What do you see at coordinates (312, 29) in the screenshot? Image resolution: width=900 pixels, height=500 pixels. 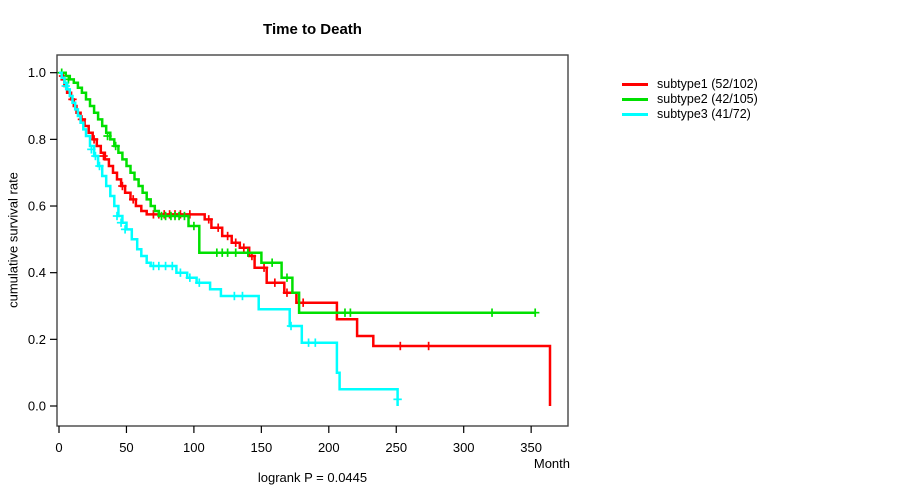 I see `chart-title: Time to Death` at bounding box center [312, 29].